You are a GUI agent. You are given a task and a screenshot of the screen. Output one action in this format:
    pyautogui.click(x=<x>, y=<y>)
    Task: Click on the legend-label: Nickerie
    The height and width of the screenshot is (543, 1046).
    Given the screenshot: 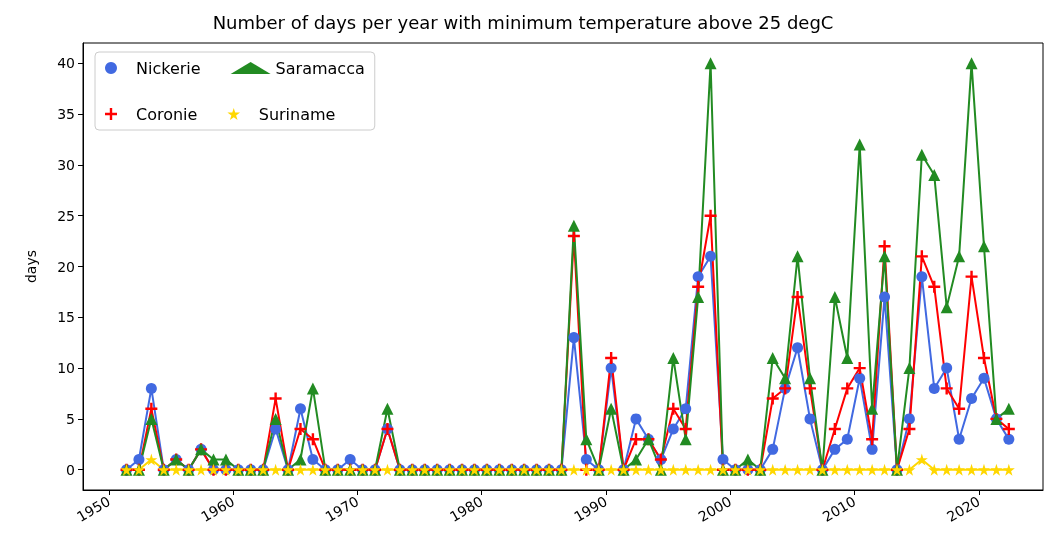 What is the action you would take?
    pyautogui.click(x=168, y=68)
    